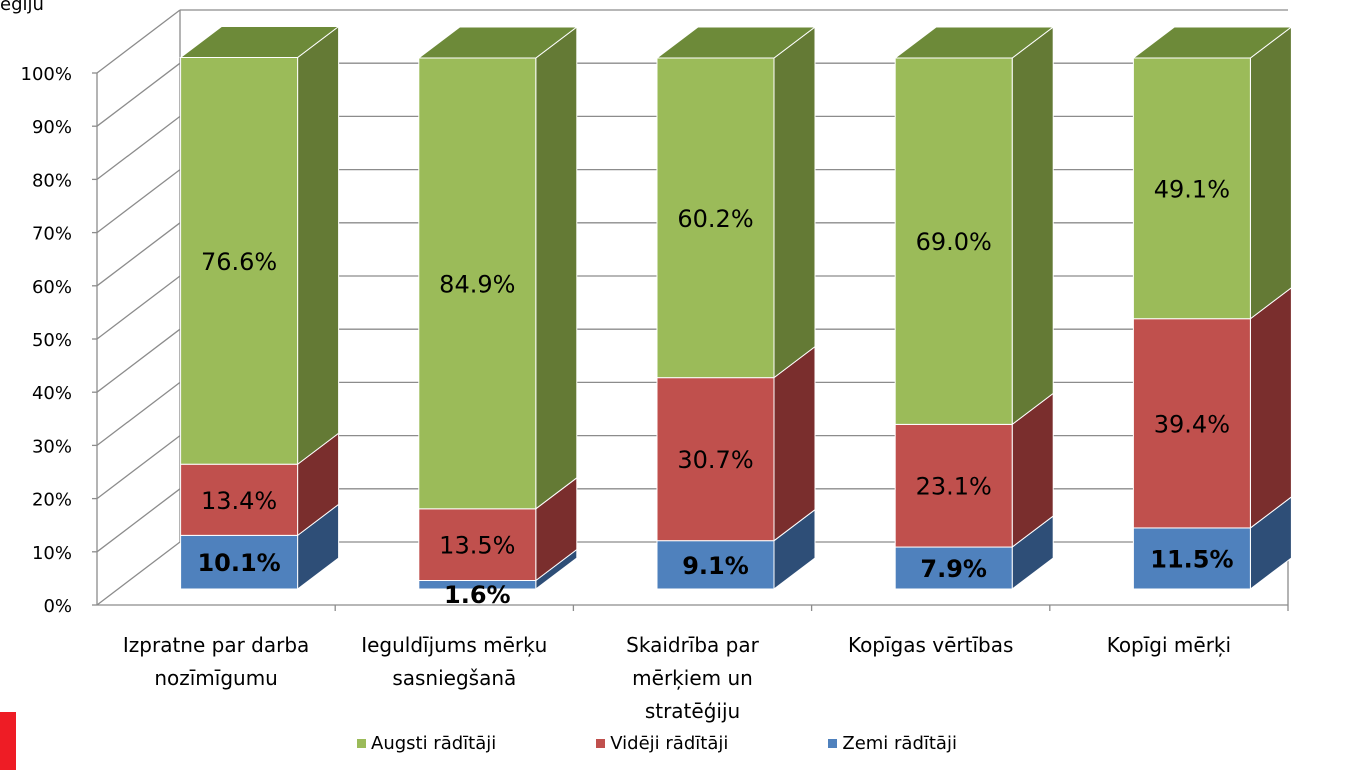 Image resolution: width=1367 pixels, height=770 pixels. I want to click on data-label: 9.1%, so click(715, 566).